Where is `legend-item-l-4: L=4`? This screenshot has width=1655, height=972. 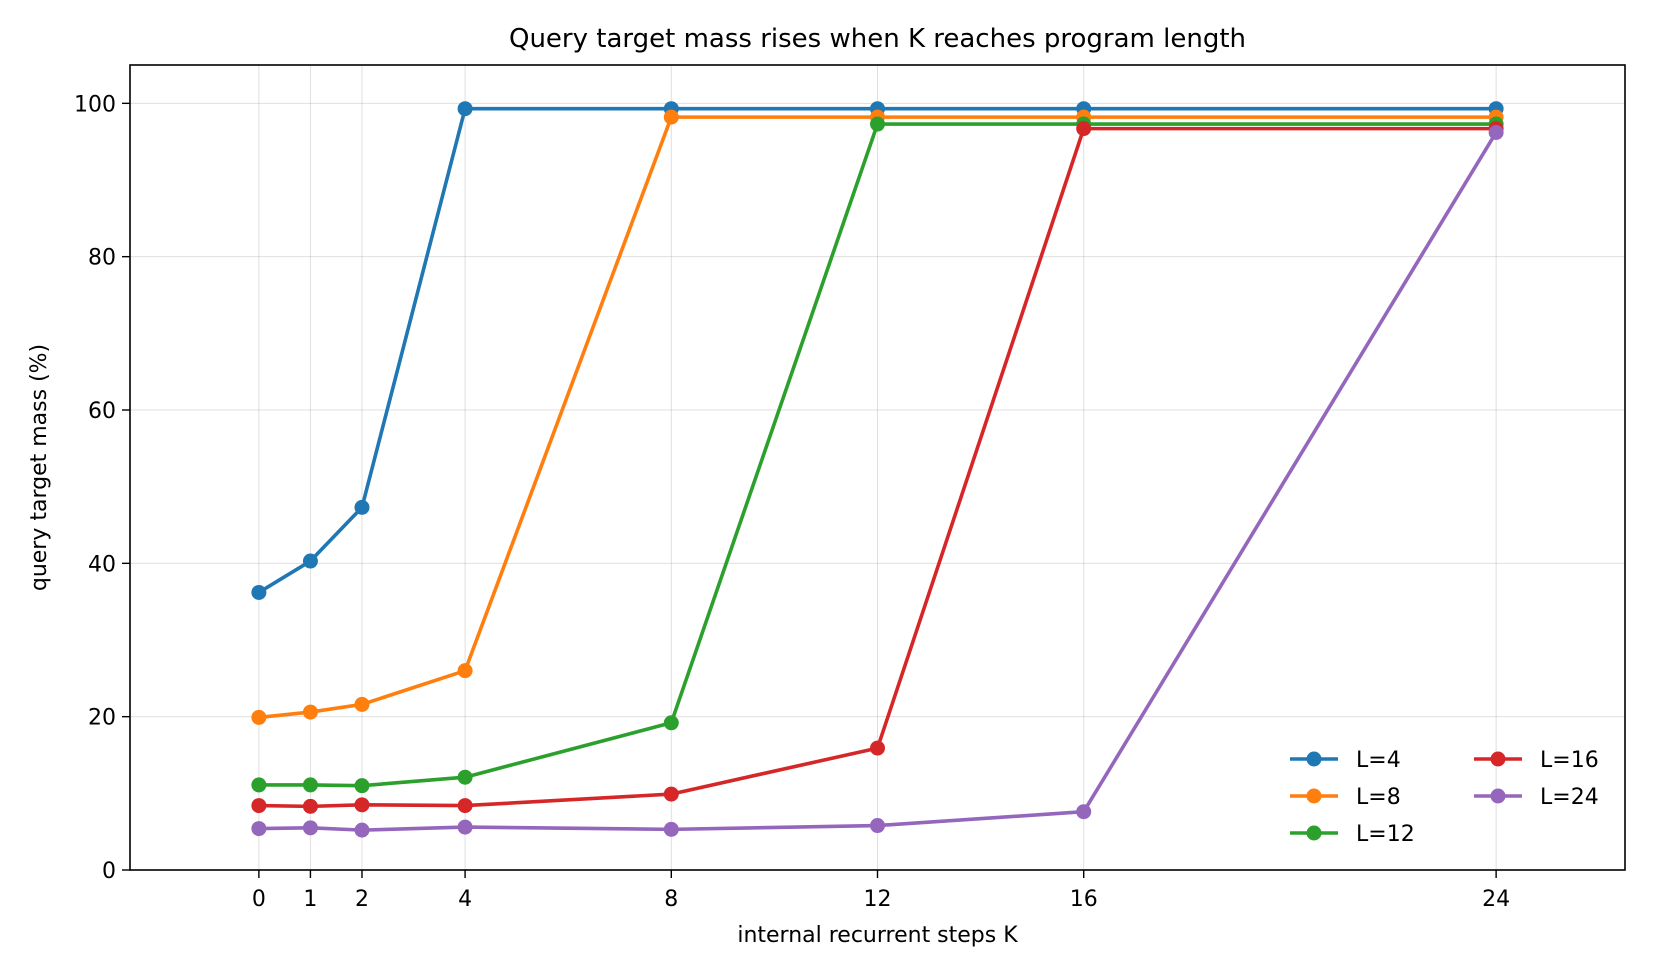 legend-item-l-4: L=4 is located at coordinates (1345, 760).